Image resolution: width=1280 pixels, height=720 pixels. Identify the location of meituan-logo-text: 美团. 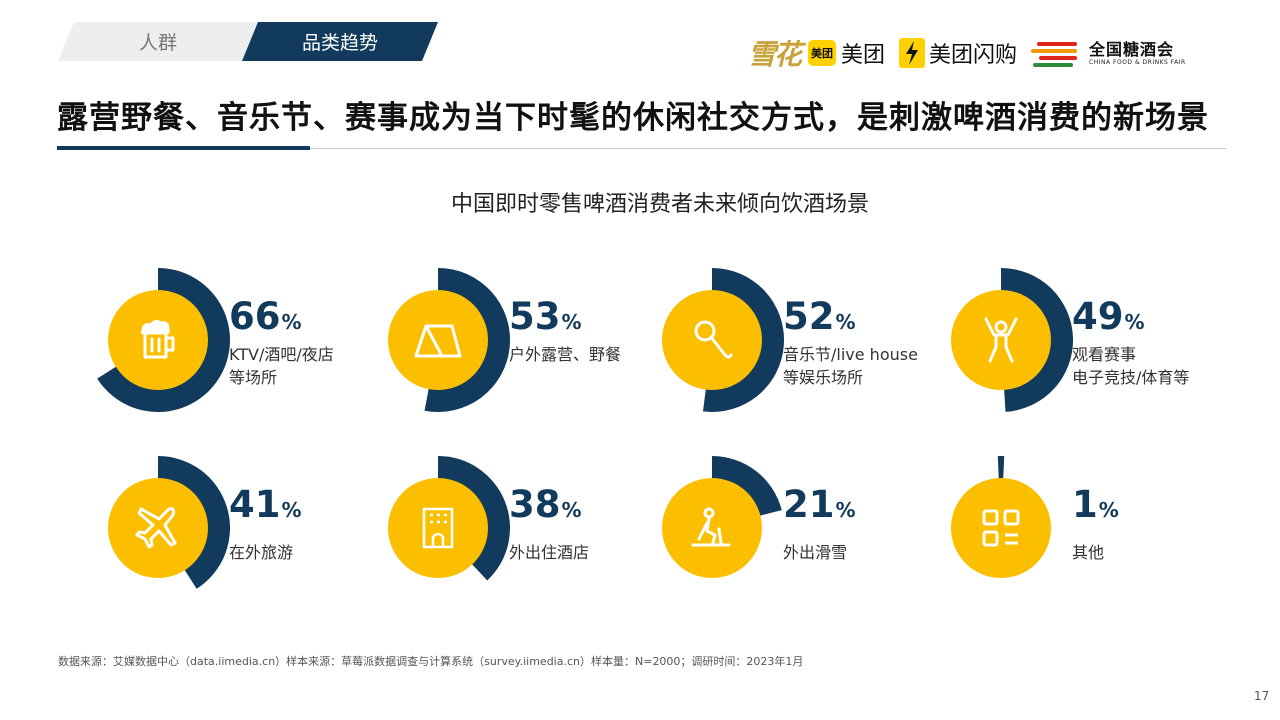
(863, 55).